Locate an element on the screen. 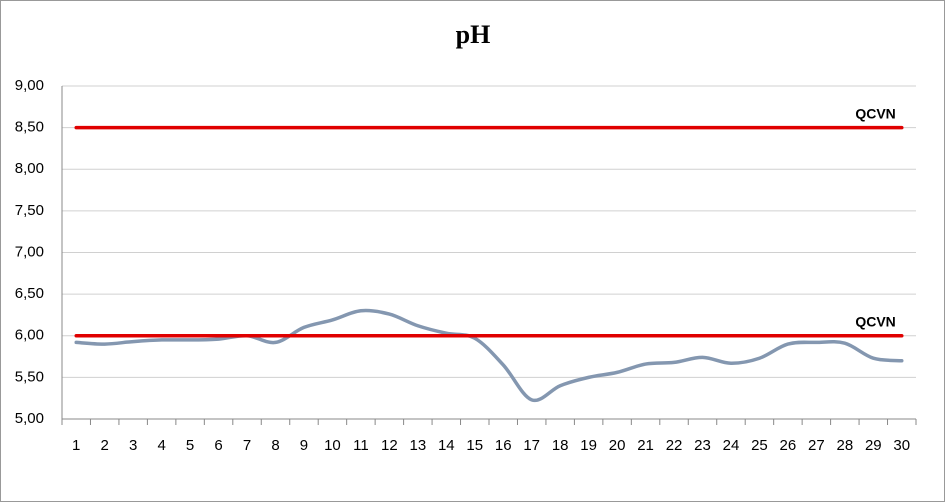 This screenshot has width=945, height=502. x-tick-label: 19 is located at coordinates (588, 445).